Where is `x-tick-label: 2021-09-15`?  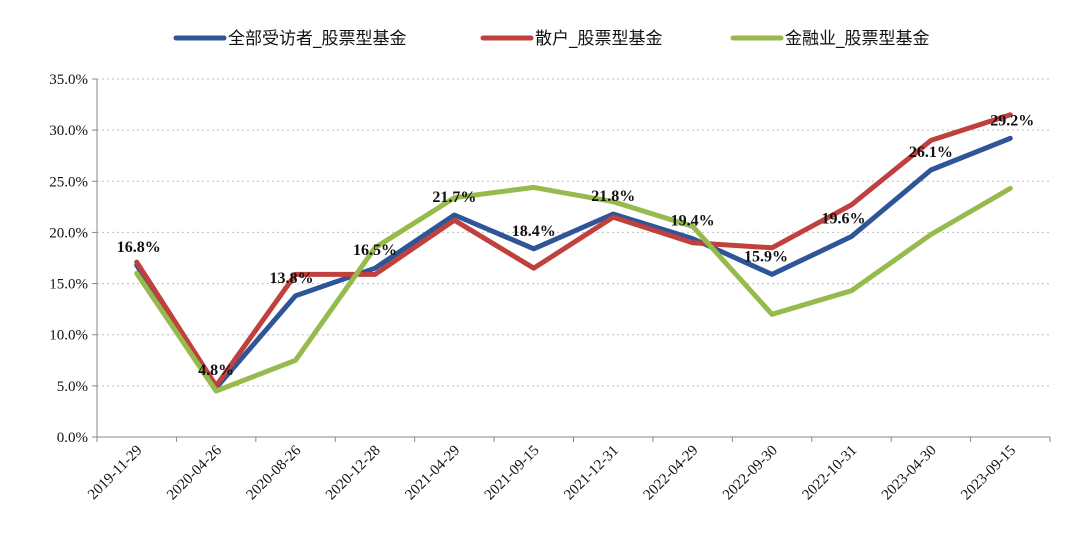 x-tick-label: 2021-09-15 is located at coordinates (512, 473).